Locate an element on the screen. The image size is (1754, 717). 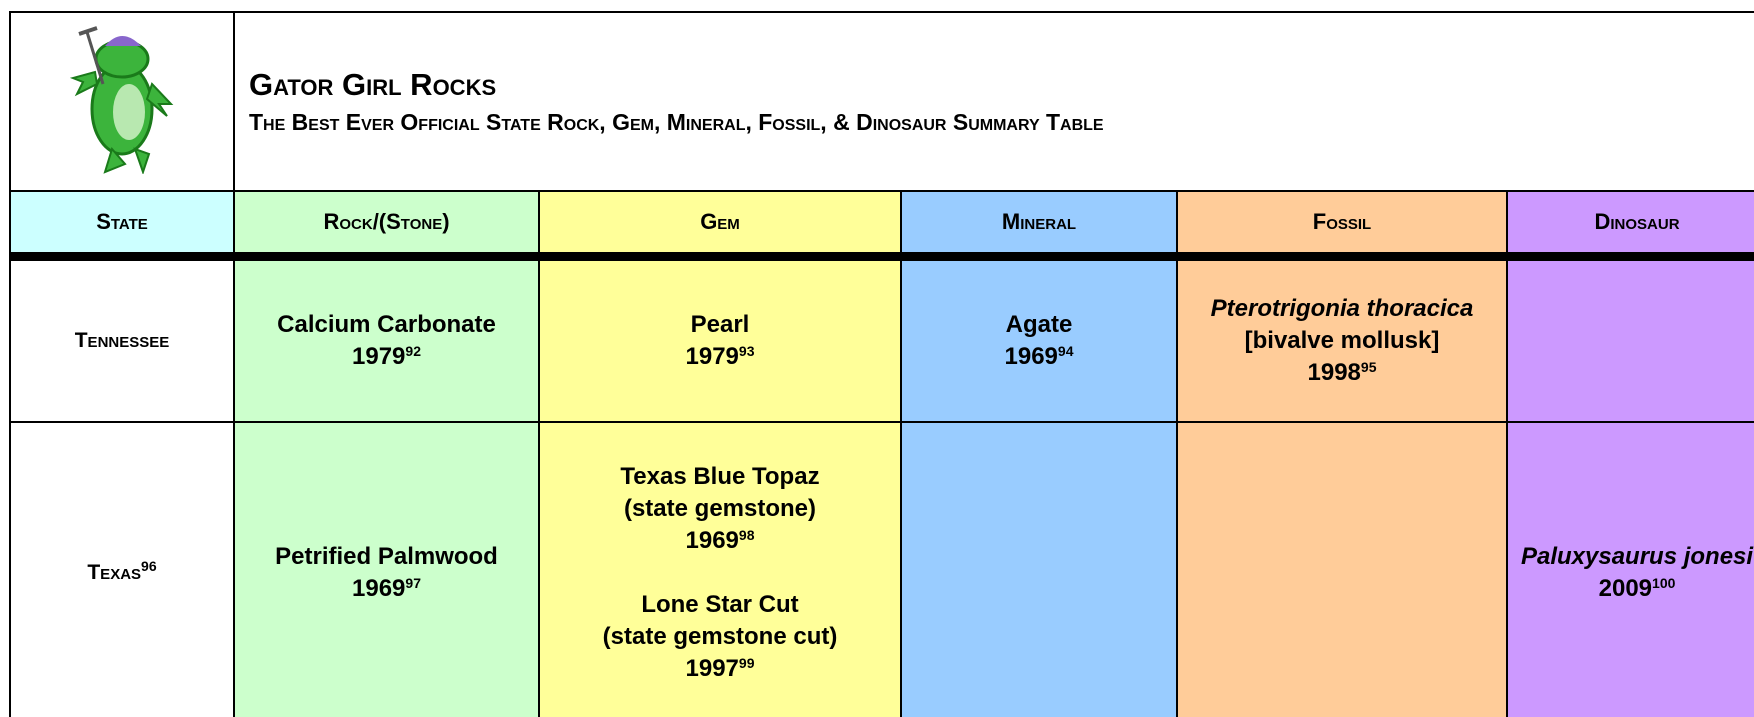
entry-year-line: 199895 is located at coordinates (1342, 373).